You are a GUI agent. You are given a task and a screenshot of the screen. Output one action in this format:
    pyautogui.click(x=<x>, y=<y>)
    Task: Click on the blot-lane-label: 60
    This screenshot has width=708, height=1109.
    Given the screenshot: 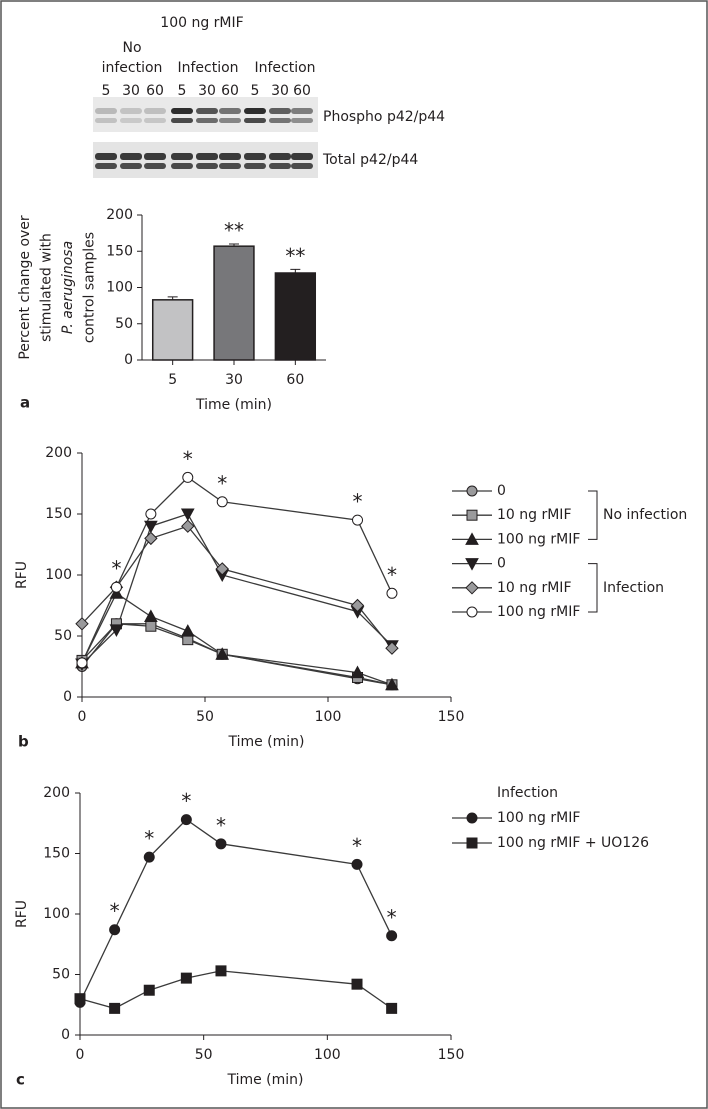 What is the action you would take?
    pyautogui.click(x=230, y=91)
    